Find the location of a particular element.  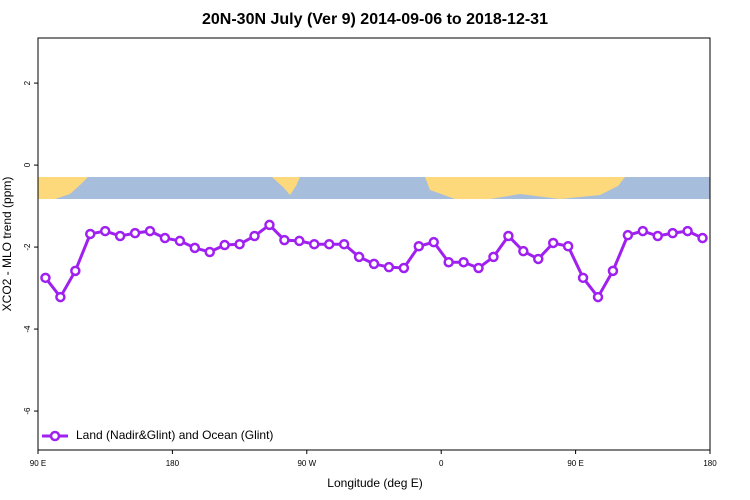

y-tick-label: -6 is located at coordinates (27, 411).